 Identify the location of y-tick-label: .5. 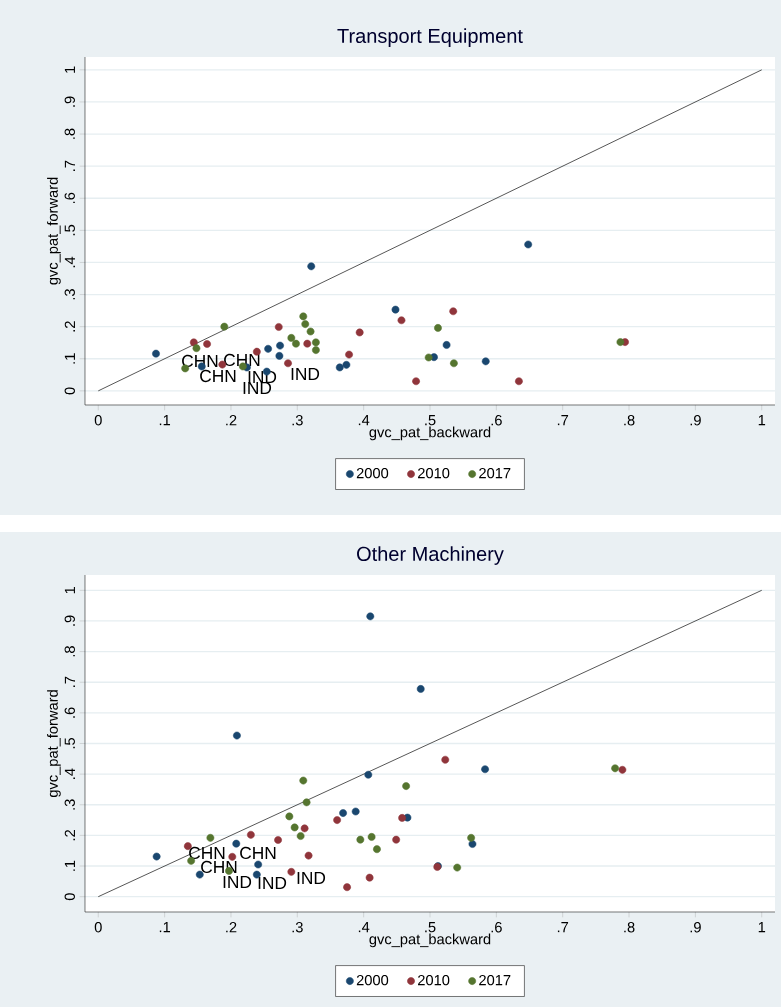
(69, 743).